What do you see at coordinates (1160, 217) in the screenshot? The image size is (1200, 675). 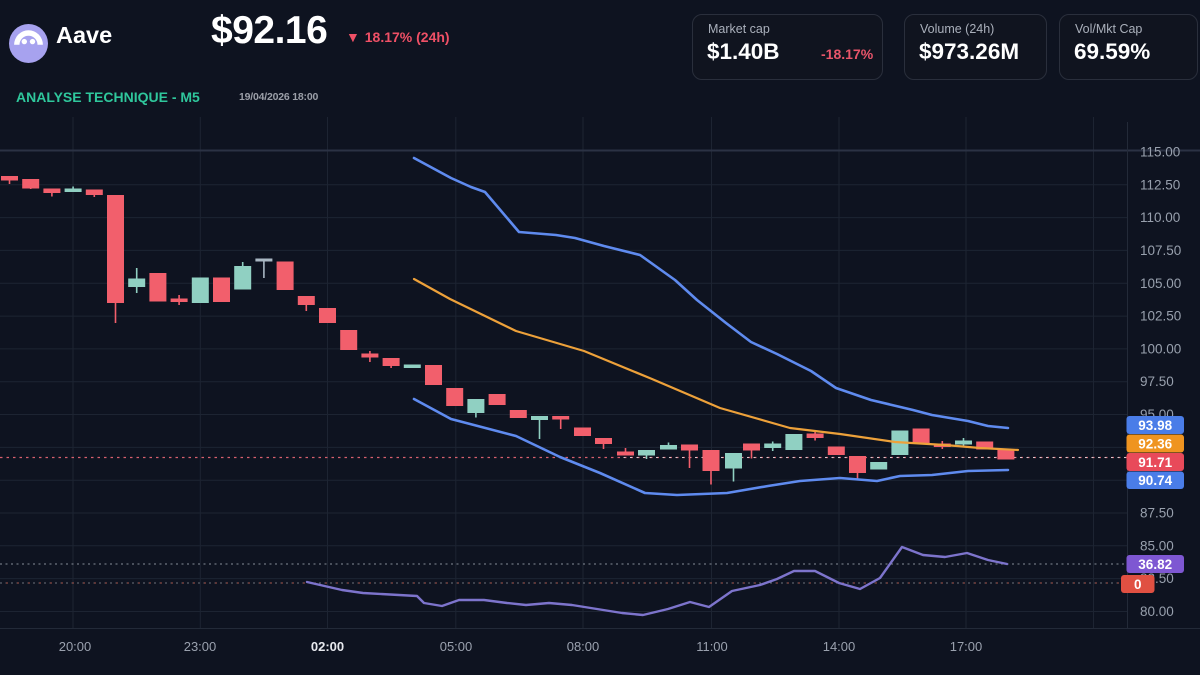 I see `svg-text: 110.00` at bounding box center [1160, 217].